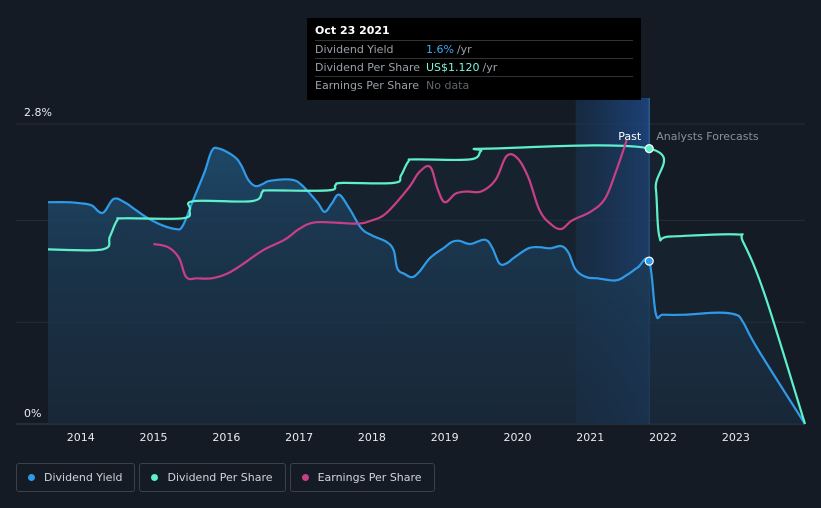  I want to click on x-tick-label: 2017, so click(299, 437).